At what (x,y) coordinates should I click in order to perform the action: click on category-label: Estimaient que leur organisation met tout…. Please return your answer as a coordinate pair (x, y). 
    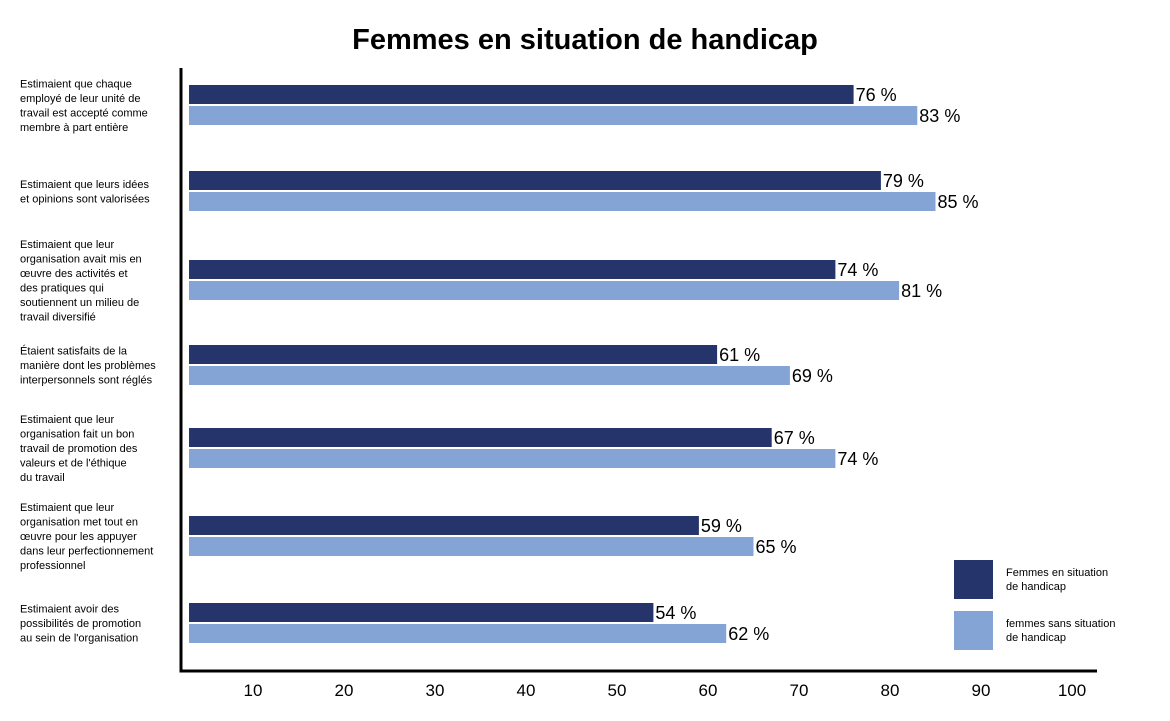
    Looking at the image, I should click on (86, 537).